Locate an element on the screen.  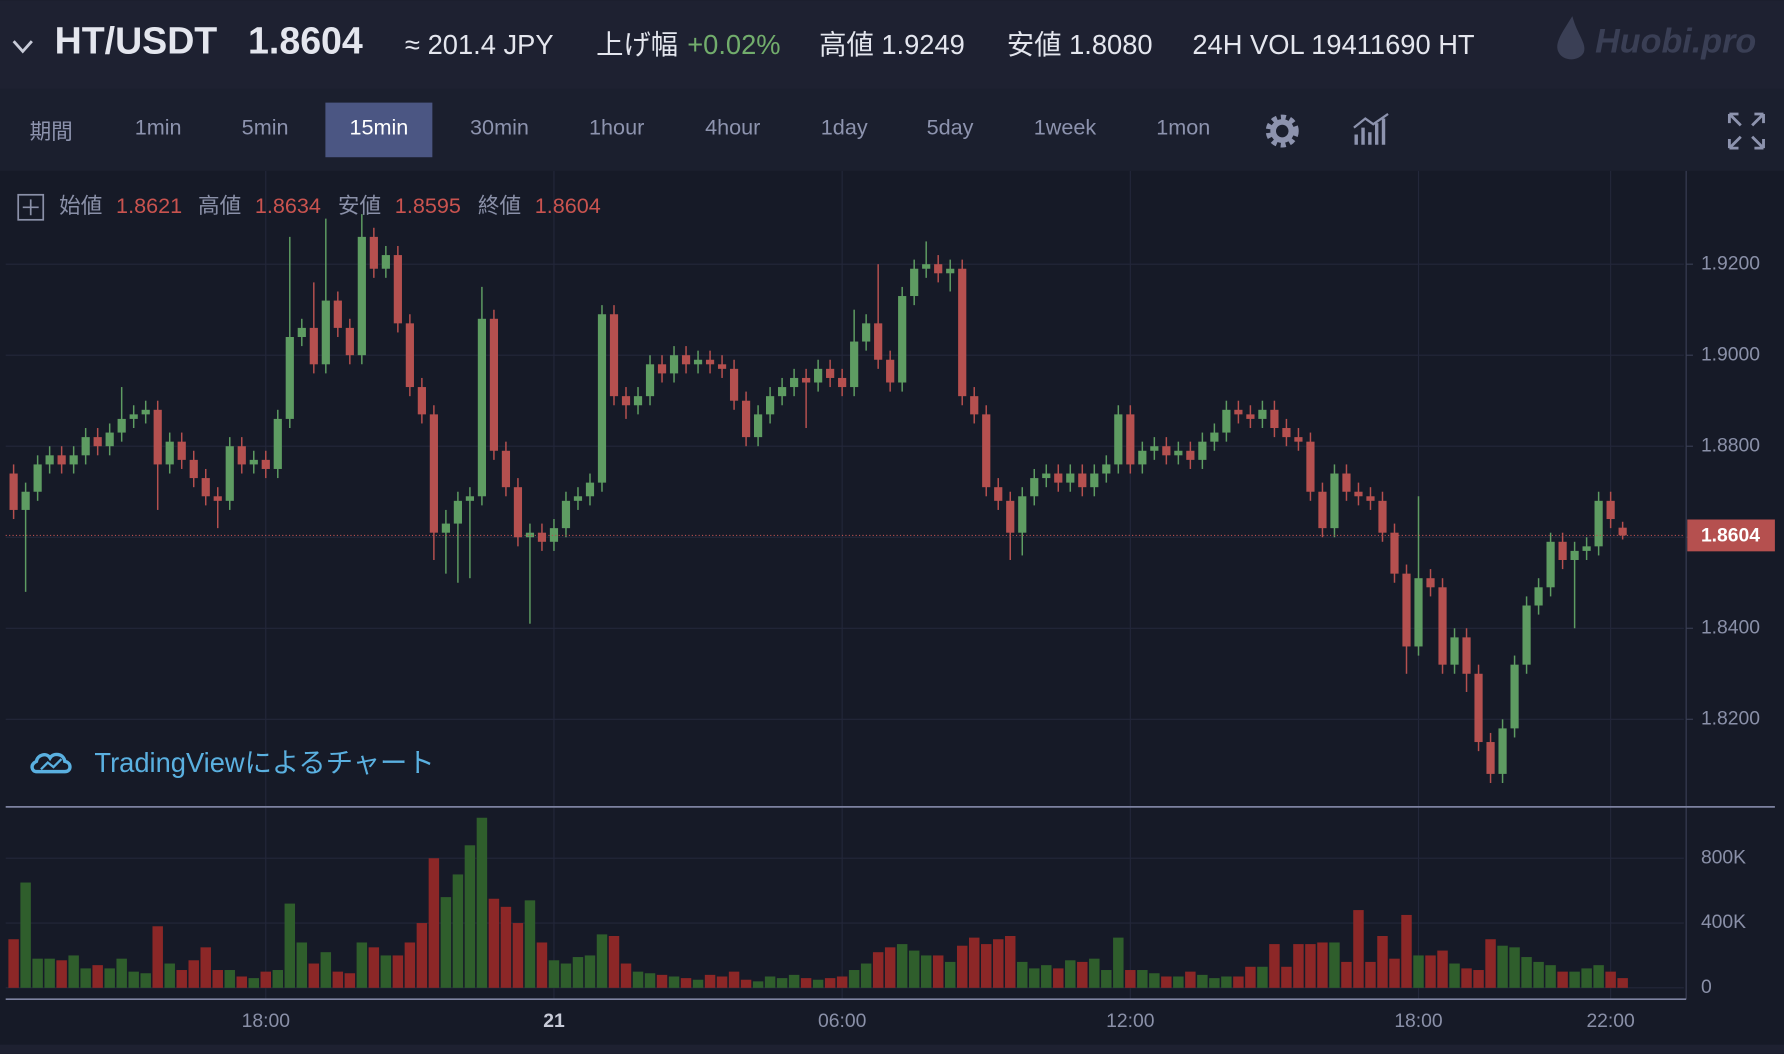
fullscreen-icon is located at coordinates (1746, 131).